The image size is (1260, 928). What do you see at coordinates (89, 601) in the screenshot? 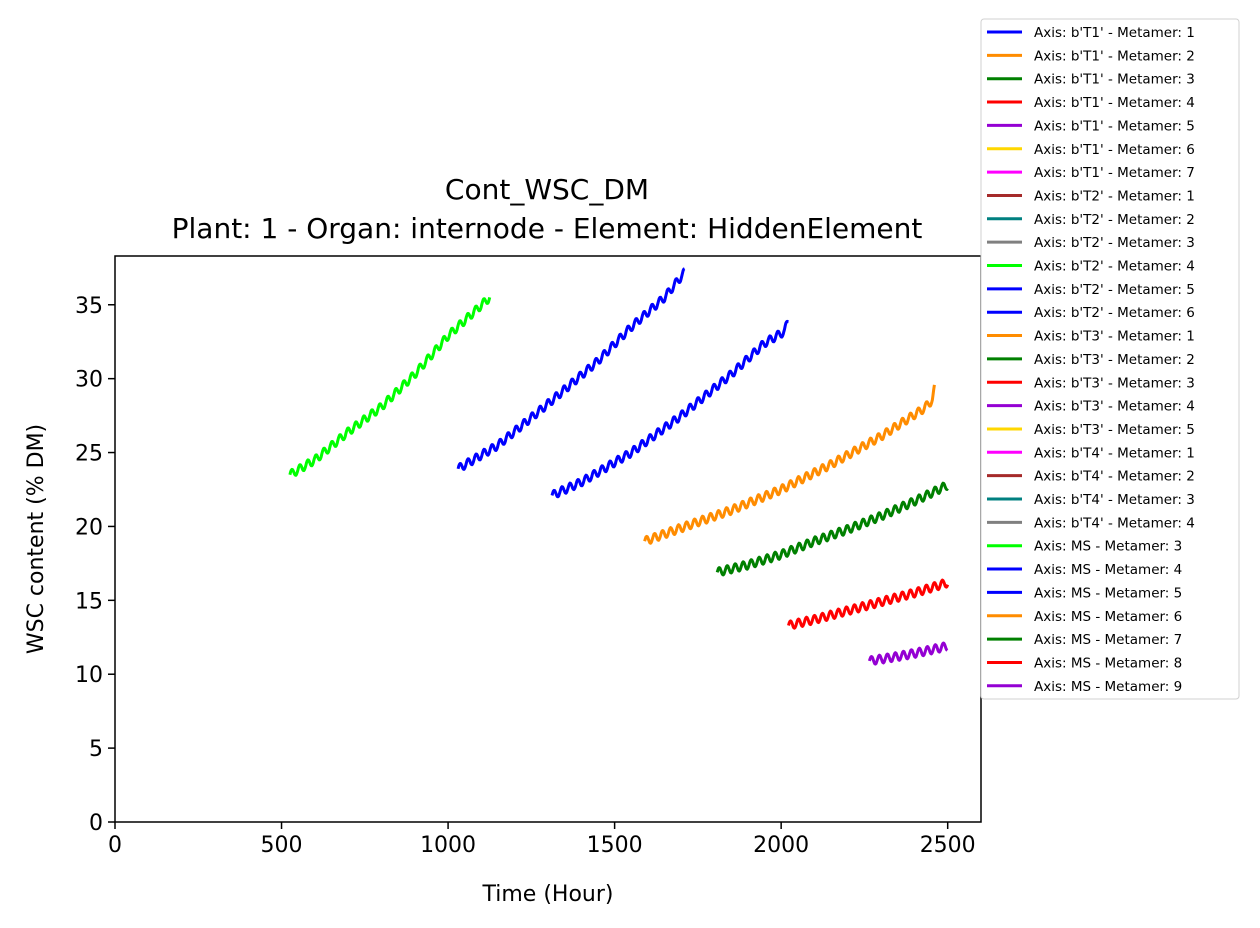
I see `y-tick-label: 15` at bounding box center [89, 601].